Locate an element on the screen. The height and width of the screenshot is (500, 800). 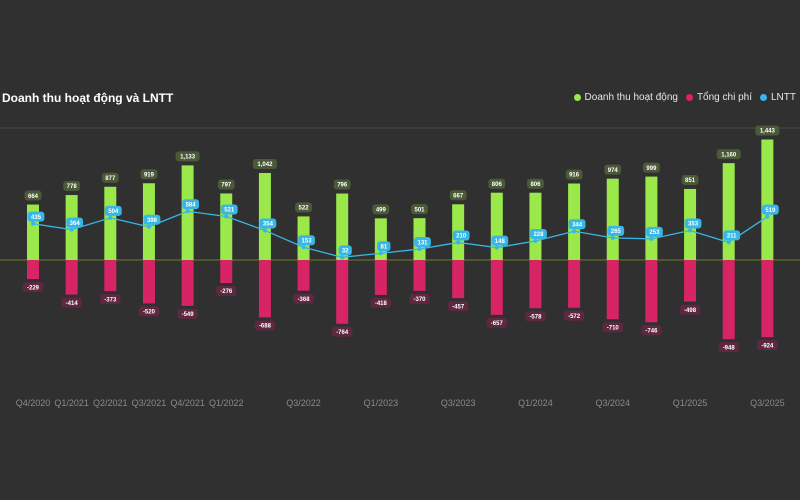
cost-data-label: -276 is located at coordinates (226, 291).